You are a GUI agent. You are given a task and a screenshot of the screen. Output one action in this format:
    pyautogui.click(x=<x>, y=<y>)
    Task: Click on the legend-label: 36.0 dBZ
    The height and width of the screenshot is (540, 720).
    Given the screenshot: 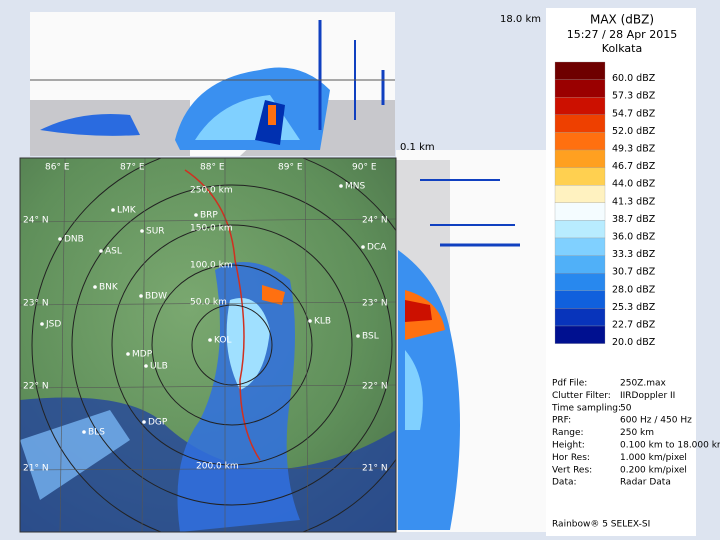 What is the action you would take?
    pyautogui.click(x=634, y=237)
    